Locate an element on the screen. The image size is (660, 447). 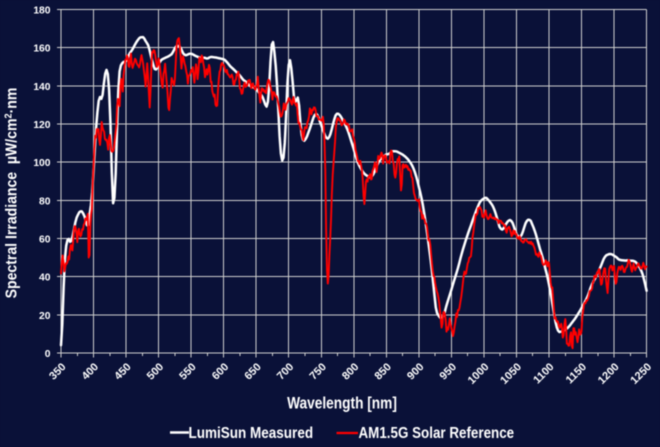
svg-text: 160 is located at coordinates (41, 49).